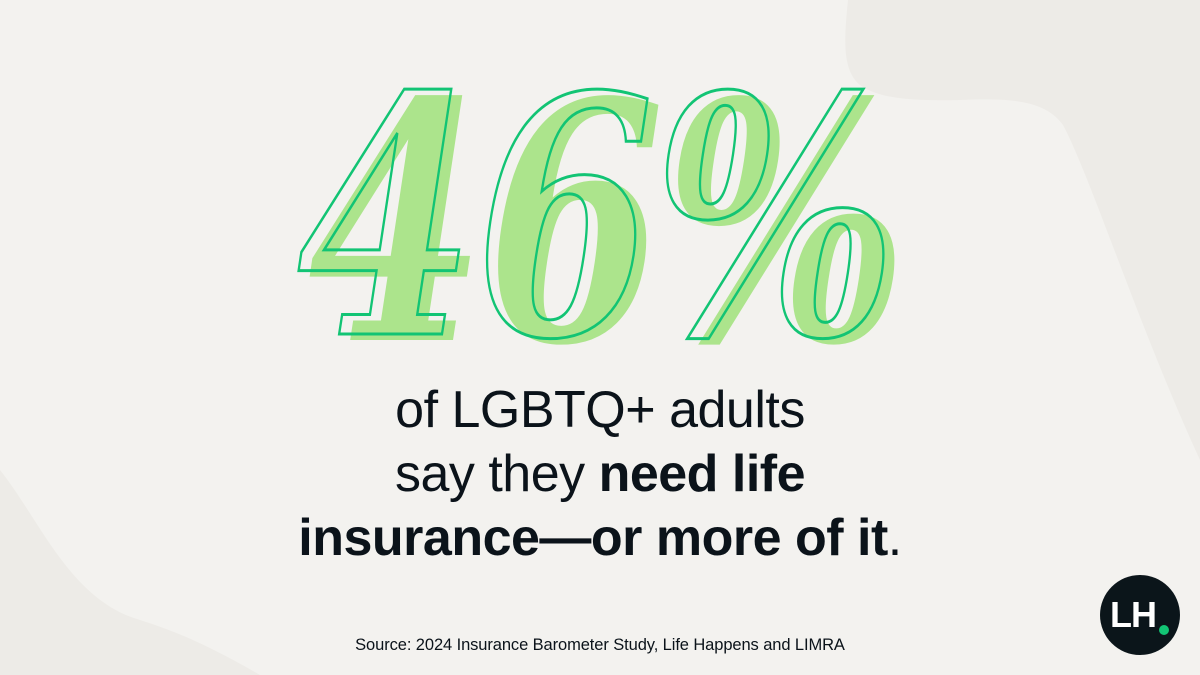  What do you see at coordinates (1133, 614) in the screenshot?
I see `logo-text: LH` at bounding box center [1133, 614].